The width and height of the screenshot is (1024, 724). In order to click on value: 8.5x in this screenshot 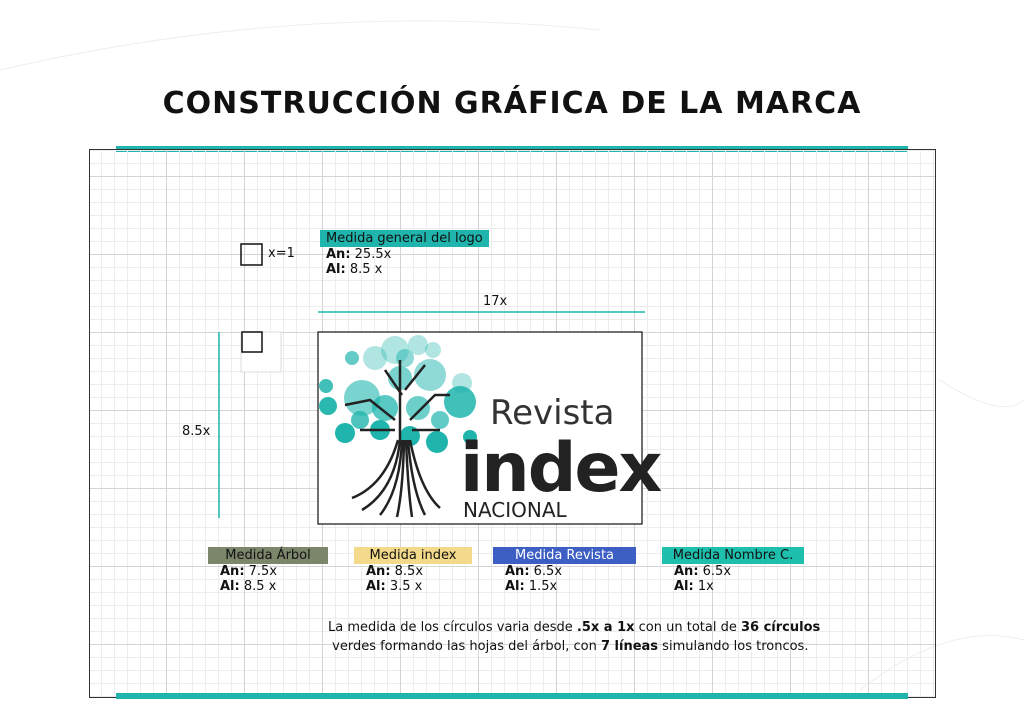, I will do `click(409, 571)`.